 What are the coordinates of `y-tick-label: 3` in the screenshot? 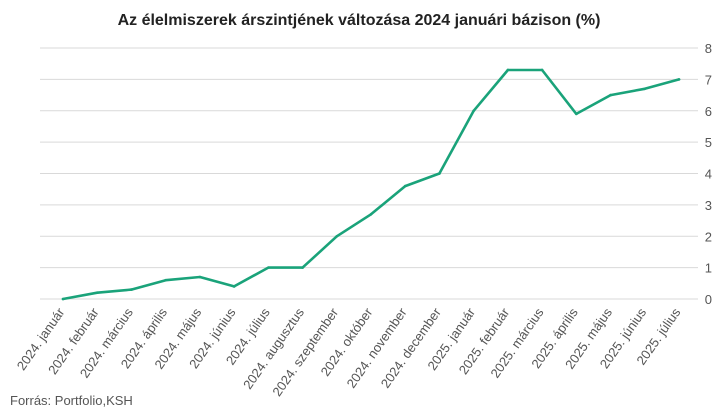 It's located at (708, 205).